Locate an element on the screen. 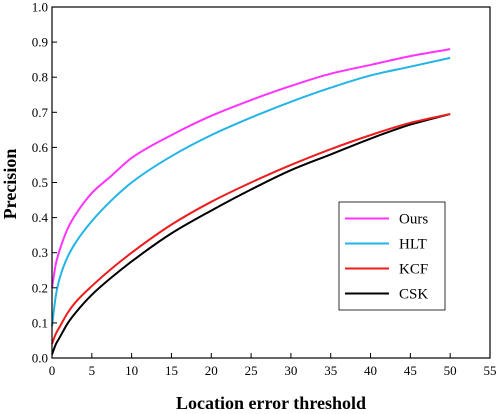 The height and width of the screenshot is (414, 498). legend: Ours HLT KCF CSK is located at coordinates (392, 256).